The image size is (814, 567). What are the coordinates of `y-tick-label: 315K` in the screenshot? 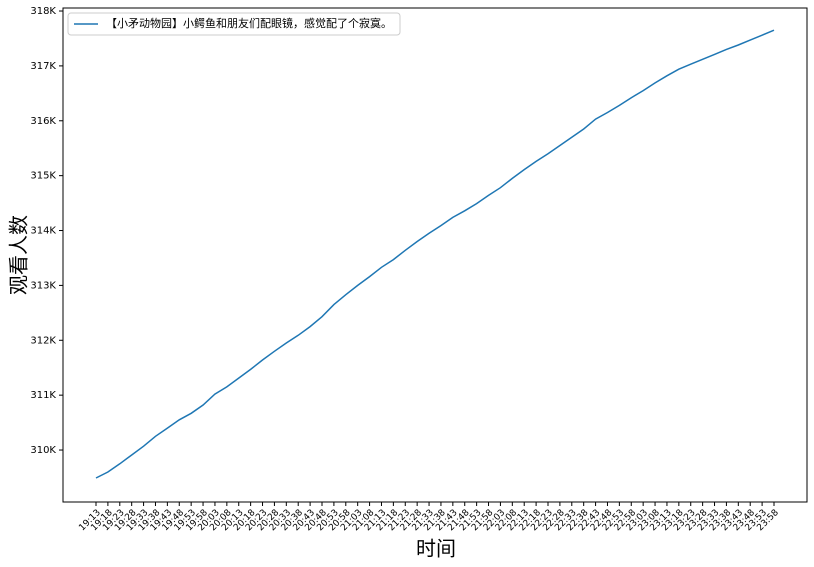 It's located at (43, 176).